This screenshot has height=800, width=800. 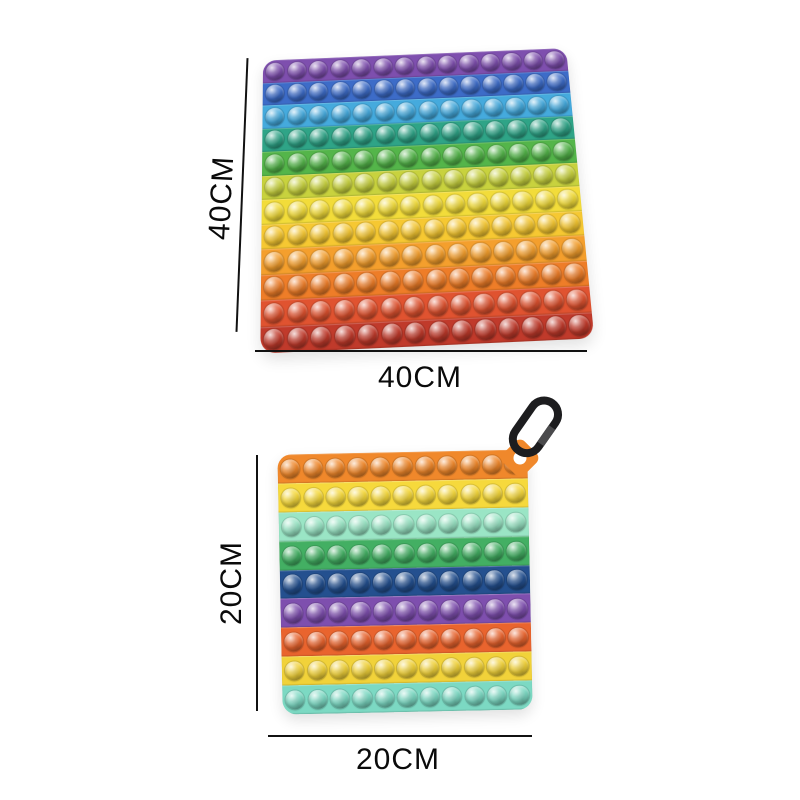 What do you see at coordinates (532, 436) in the screenshot?
I see `carabiner-clip-icon` at bounding box center [532, 436].